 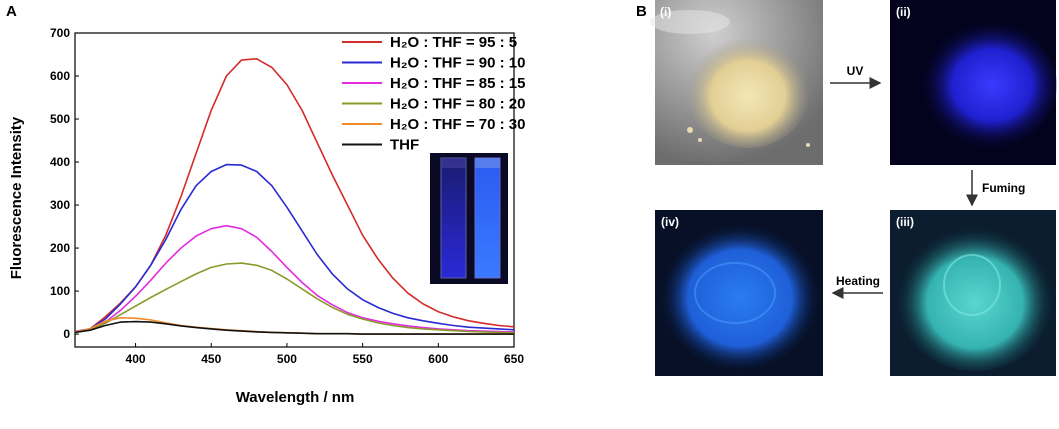 I want to click on legend-label: H₂O : THF = 85 : 15, so click(x=457, y=83).